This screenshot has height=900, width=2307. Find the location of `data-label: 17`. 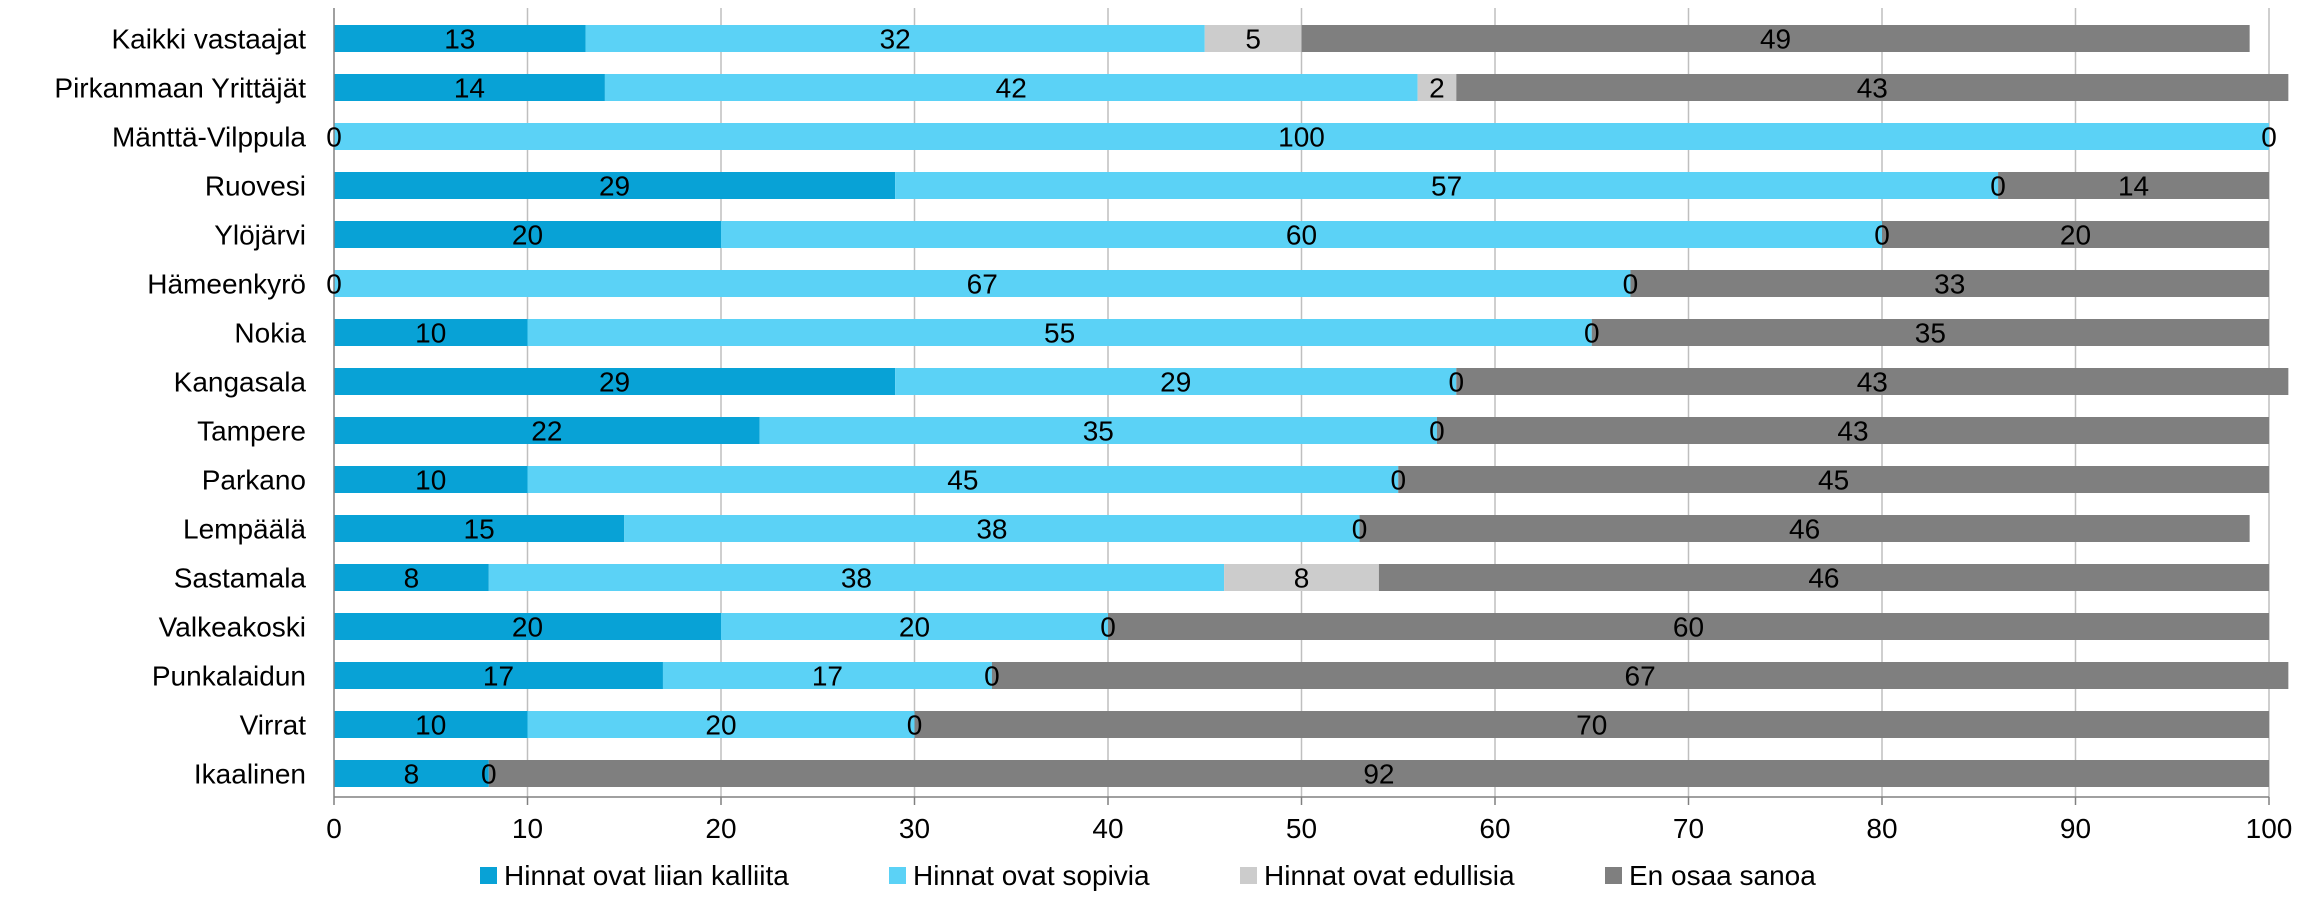

data-label: 17 is located at coordinates (827, 676).